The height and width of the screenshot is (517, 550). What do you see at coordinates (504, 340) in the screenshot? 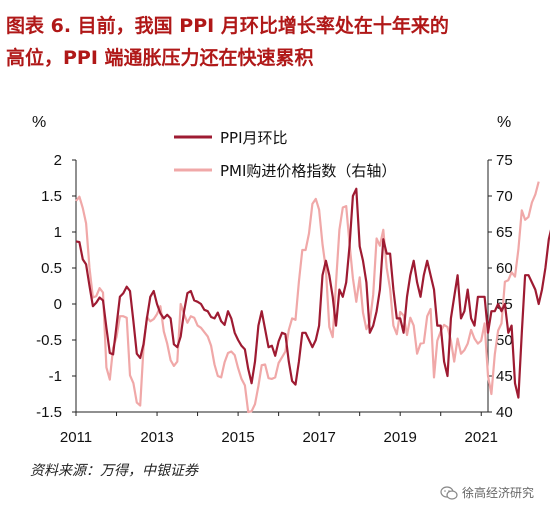
I see `right-tick-label: 50` at bounding box center [504, 340].